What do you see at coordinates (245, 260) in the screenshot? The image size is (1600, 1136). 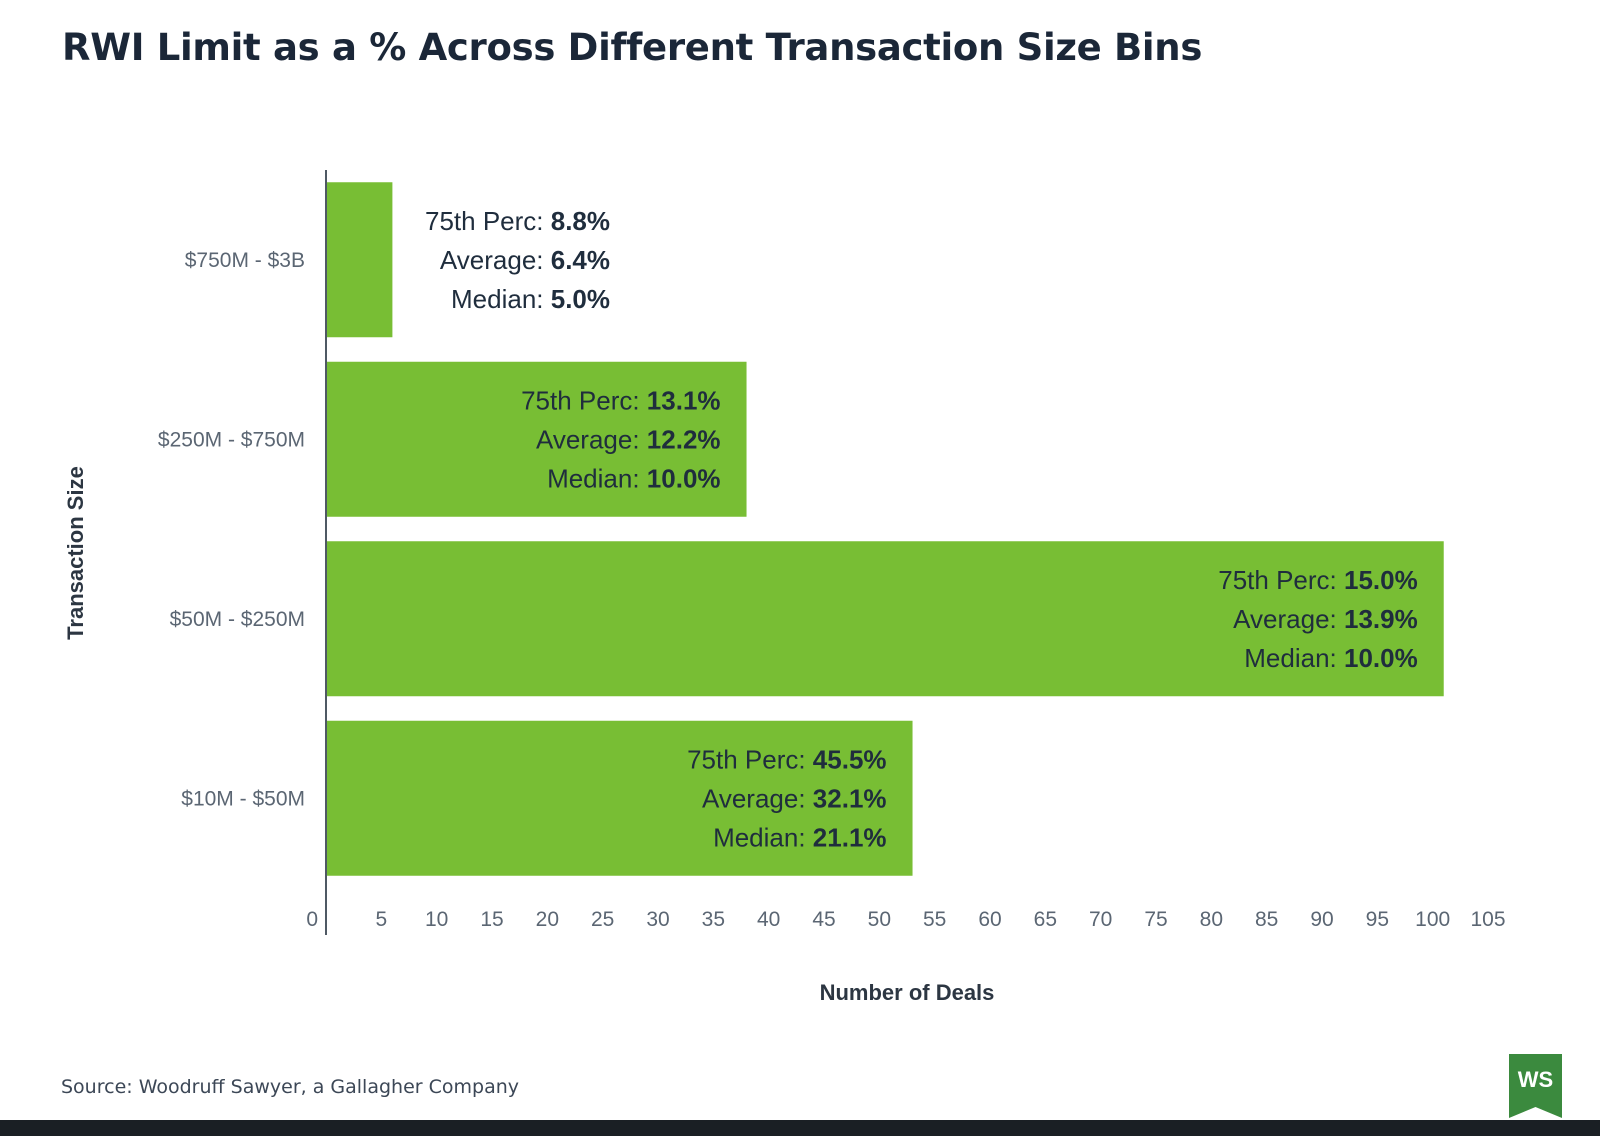 I see `category-label: $750M - $3B` at bounding box center [245, 260].